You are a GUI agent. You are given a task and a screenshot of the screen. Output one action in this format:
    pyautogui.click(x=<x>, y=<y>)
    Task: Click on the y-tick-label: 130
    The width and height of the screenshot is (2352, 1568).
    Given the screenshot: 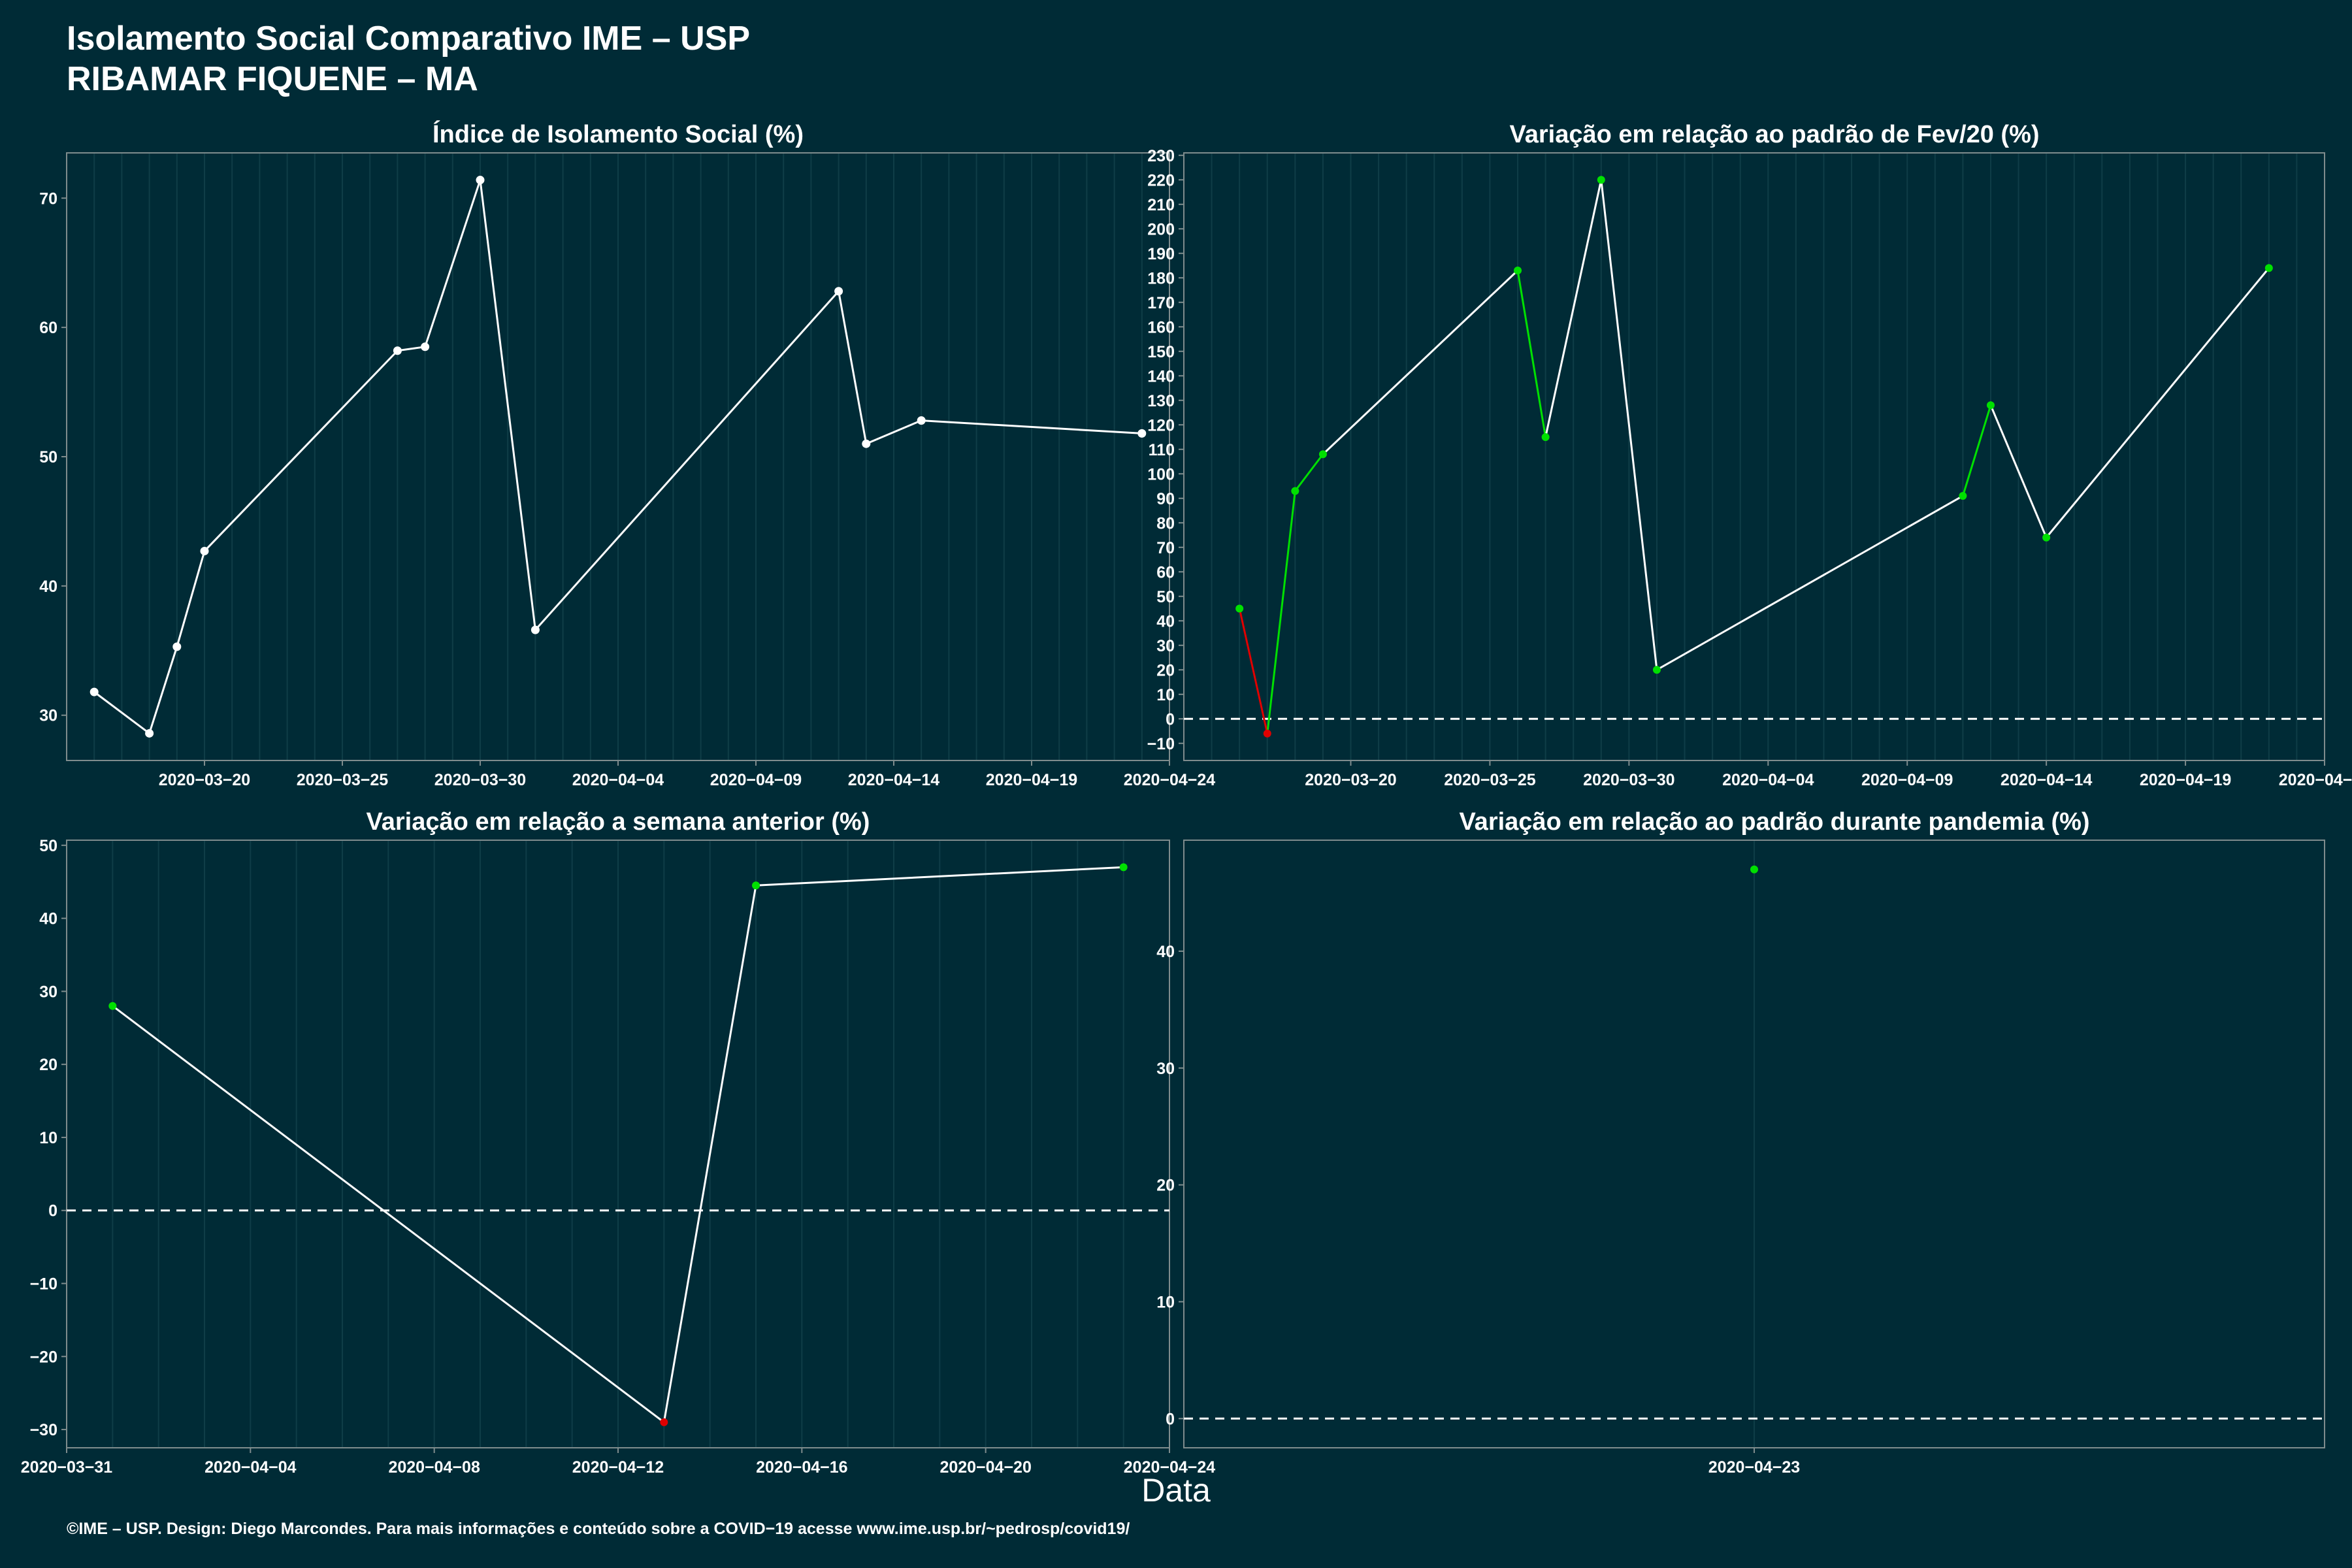 What is the action you would take?
    pyautogui.click(x=1161, y=401)
    